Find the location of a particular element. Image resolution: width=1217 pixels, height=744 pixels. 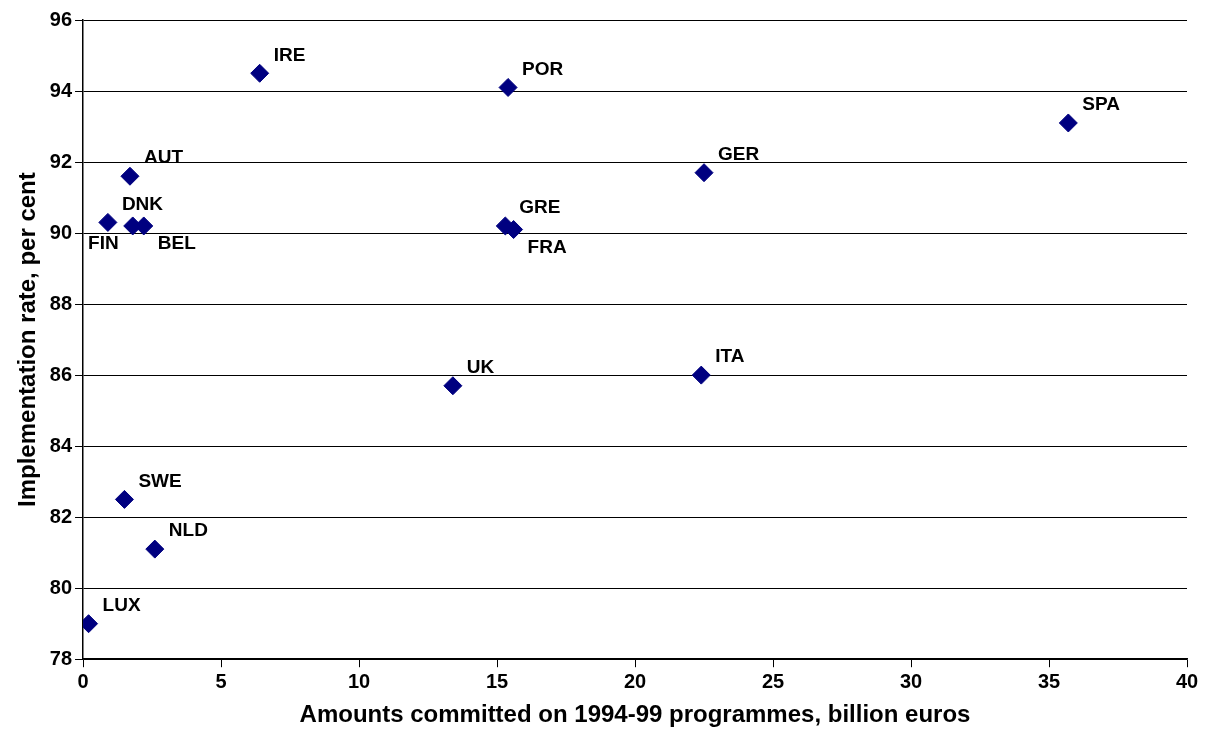

annotation: POR is located at coordinates (543, 68).